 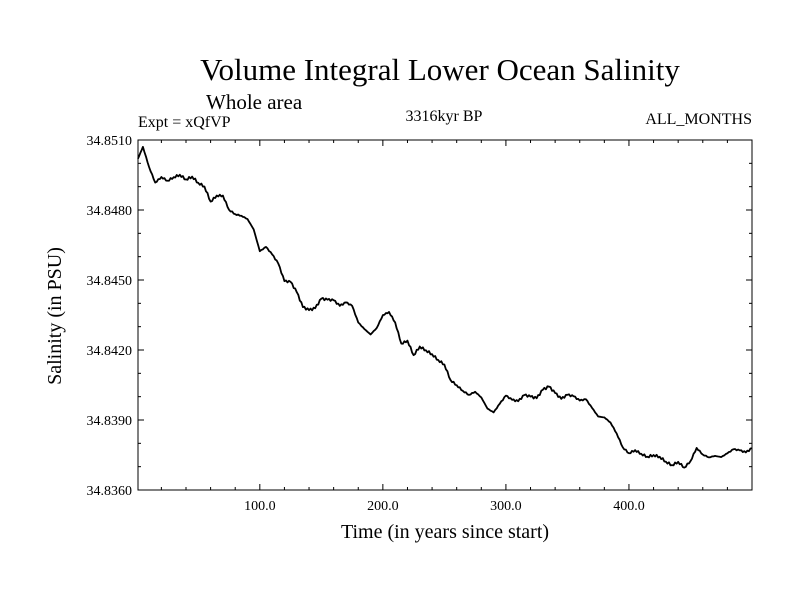 I want to click on months-label: ALL_MONTHS, so click(x=698, y=119).